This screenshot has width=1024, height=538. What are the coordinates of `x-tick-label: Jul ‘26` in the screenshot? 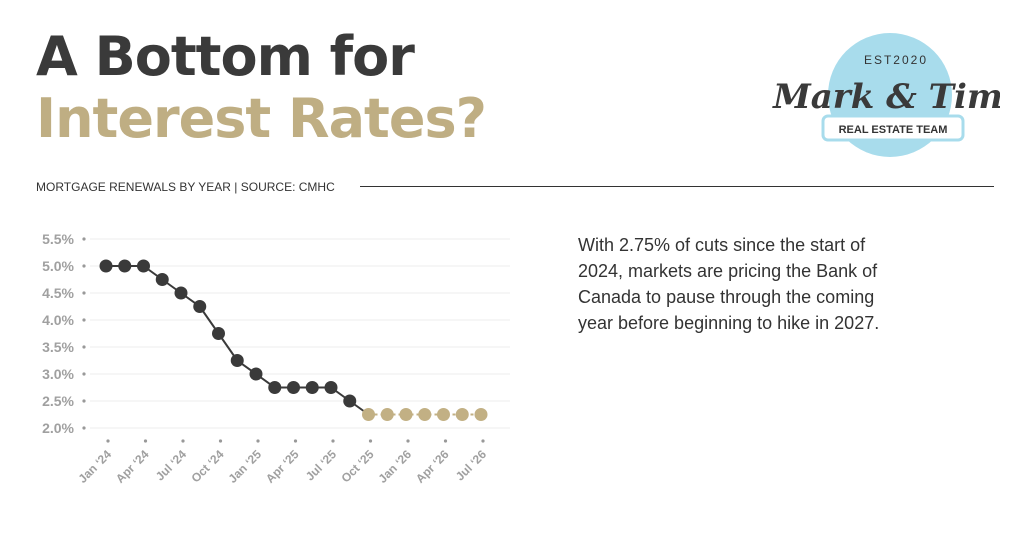 It's located at (471, 465).